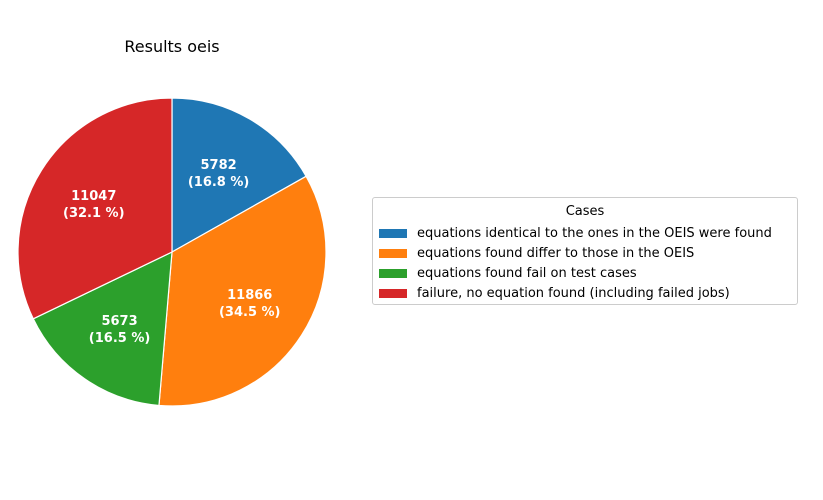  What do you see at coordinates (93, 196) in the screenshot?
I see `slice-value: 11047` at bounding box center [93, 196].